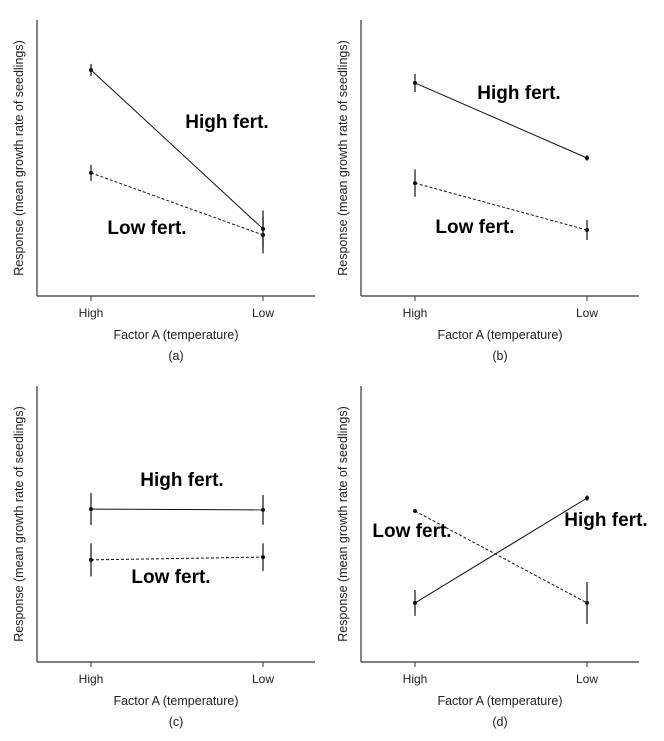 This screenshot has height=741, width=664. I want to click on panel-caption: (d), so click(499, 722).